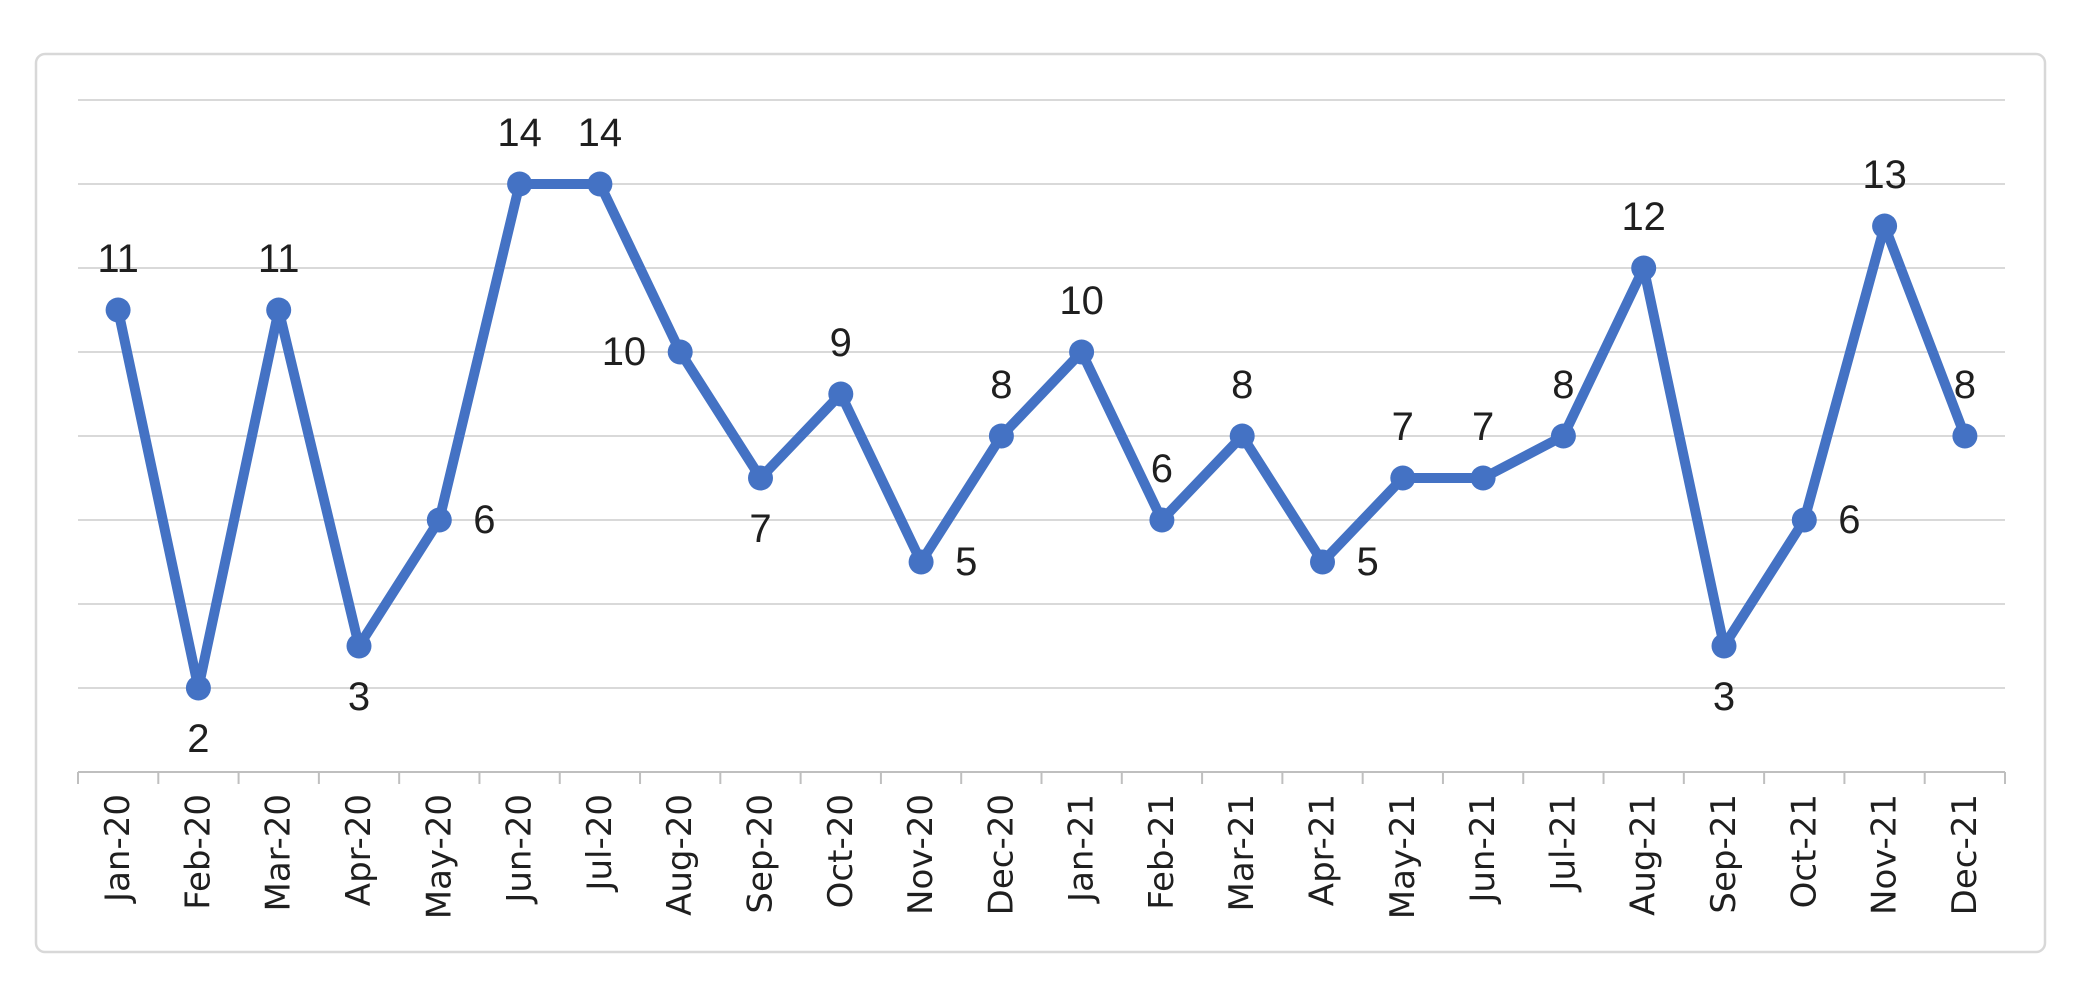  I want to click on data-label-Dec-21: 8, so click(1965, 385).